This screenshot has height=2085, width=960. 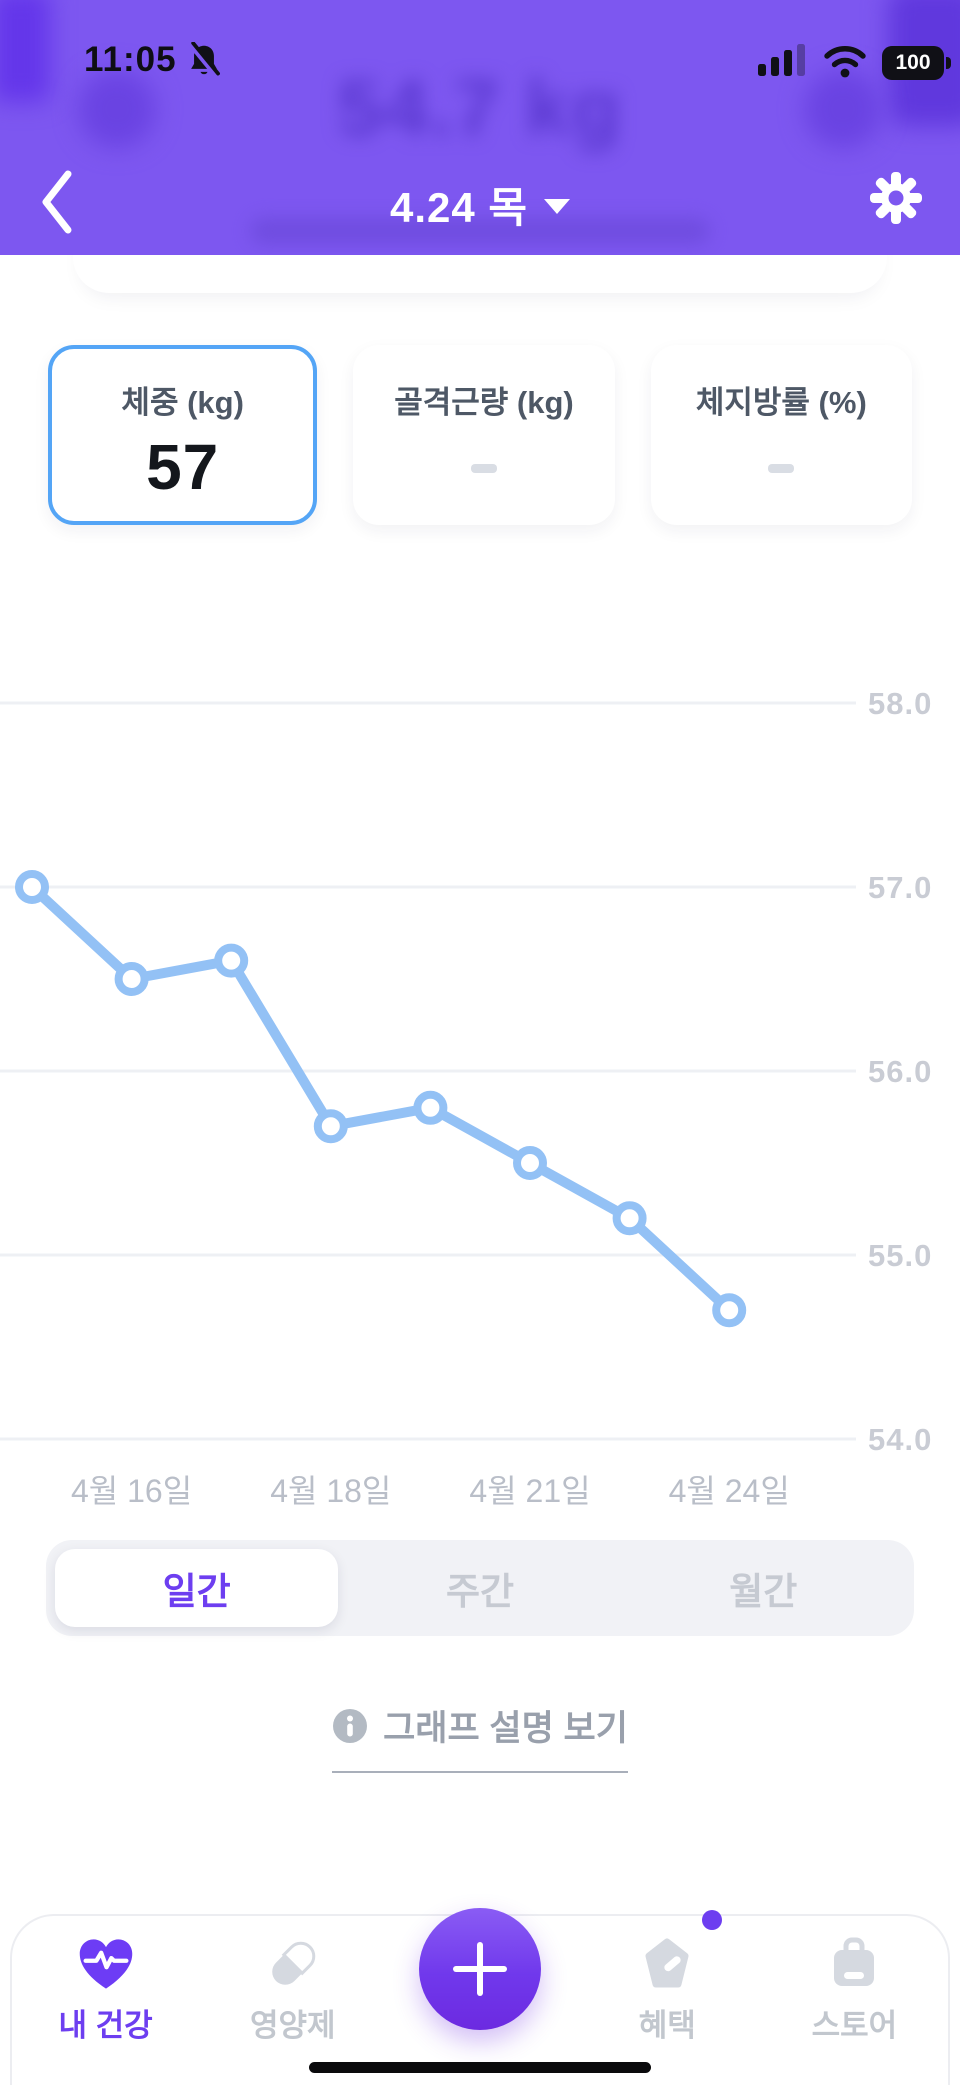 What do you see at coordinates (900, 1071) in the screenshot?
I see `svg-text: 56.0` at bounding box center [900, 1071].